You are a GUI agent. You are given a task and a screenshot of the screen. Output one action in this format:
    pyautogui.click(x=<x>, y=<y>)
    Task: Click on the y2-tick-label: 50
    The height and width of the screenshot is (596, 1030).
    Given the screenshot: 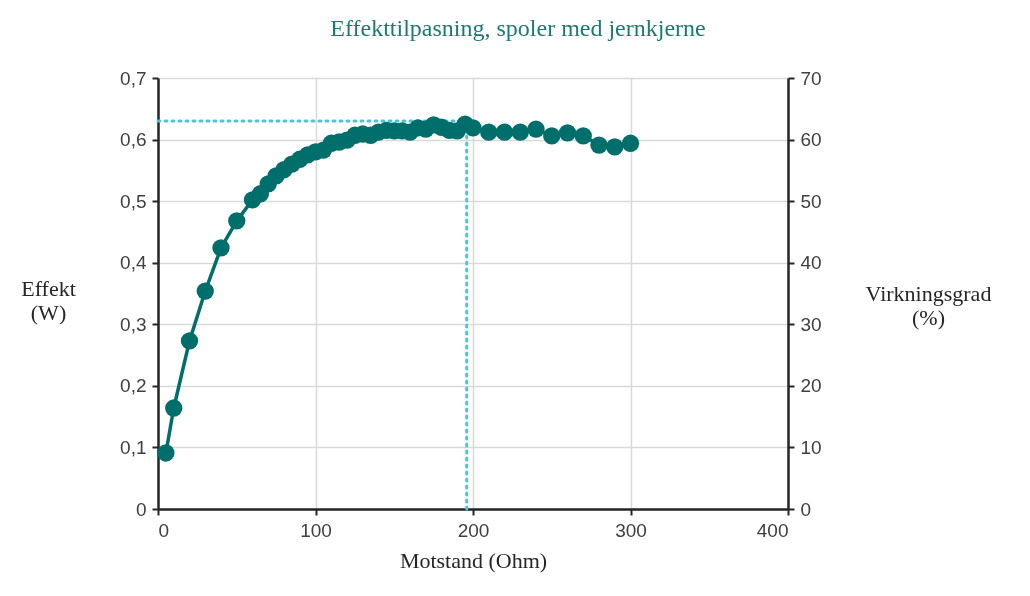 What is the action you would take?
    pyautogui.click(x=811, y=201)
    